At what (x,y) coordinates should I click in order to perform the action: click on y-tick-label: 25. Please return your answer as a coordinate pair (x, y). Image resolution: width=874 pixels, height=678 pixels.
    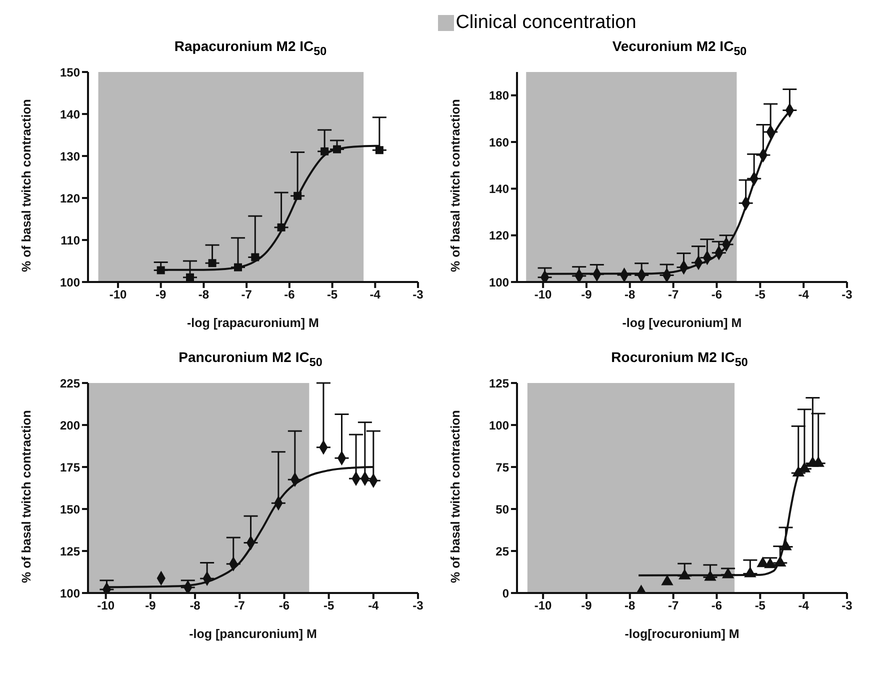
    Looking at the image, I should click on (503, 551).